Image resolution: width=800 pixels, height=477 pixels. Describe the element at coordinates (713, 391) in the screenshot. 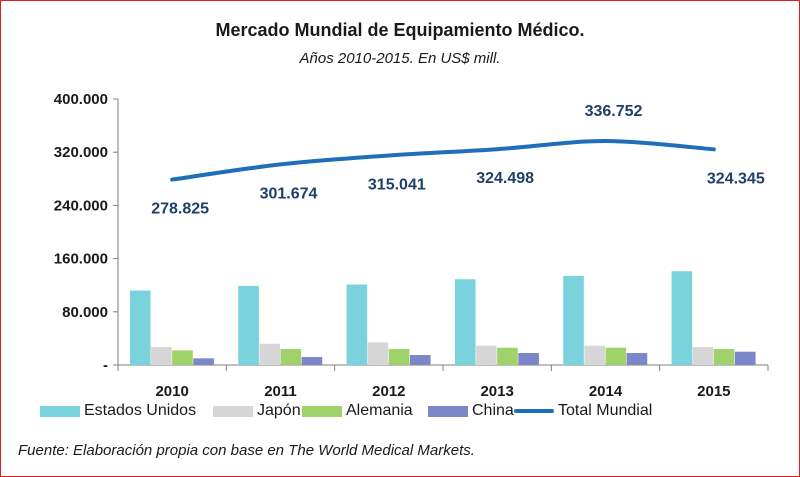

I see `x-tick-label: 2015` at that location.